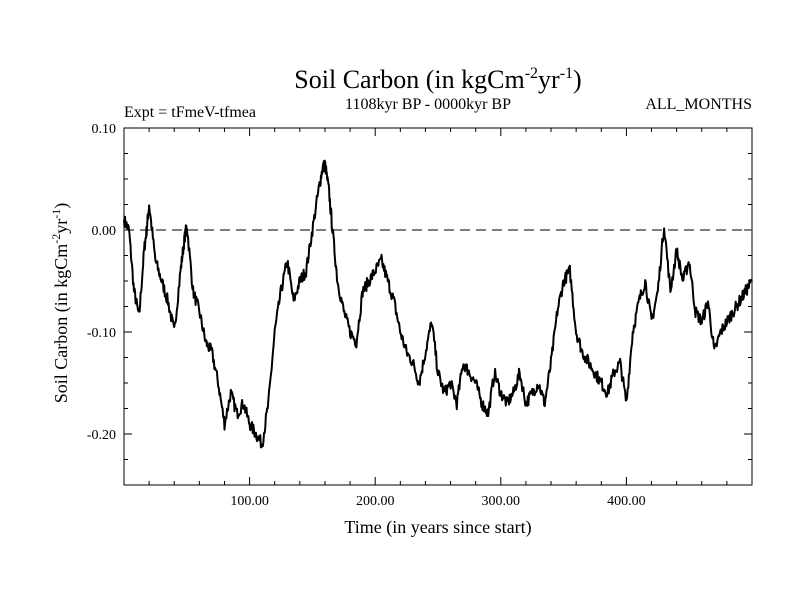  I want to click on x-tick-label: 400.00, so click(626, 501).